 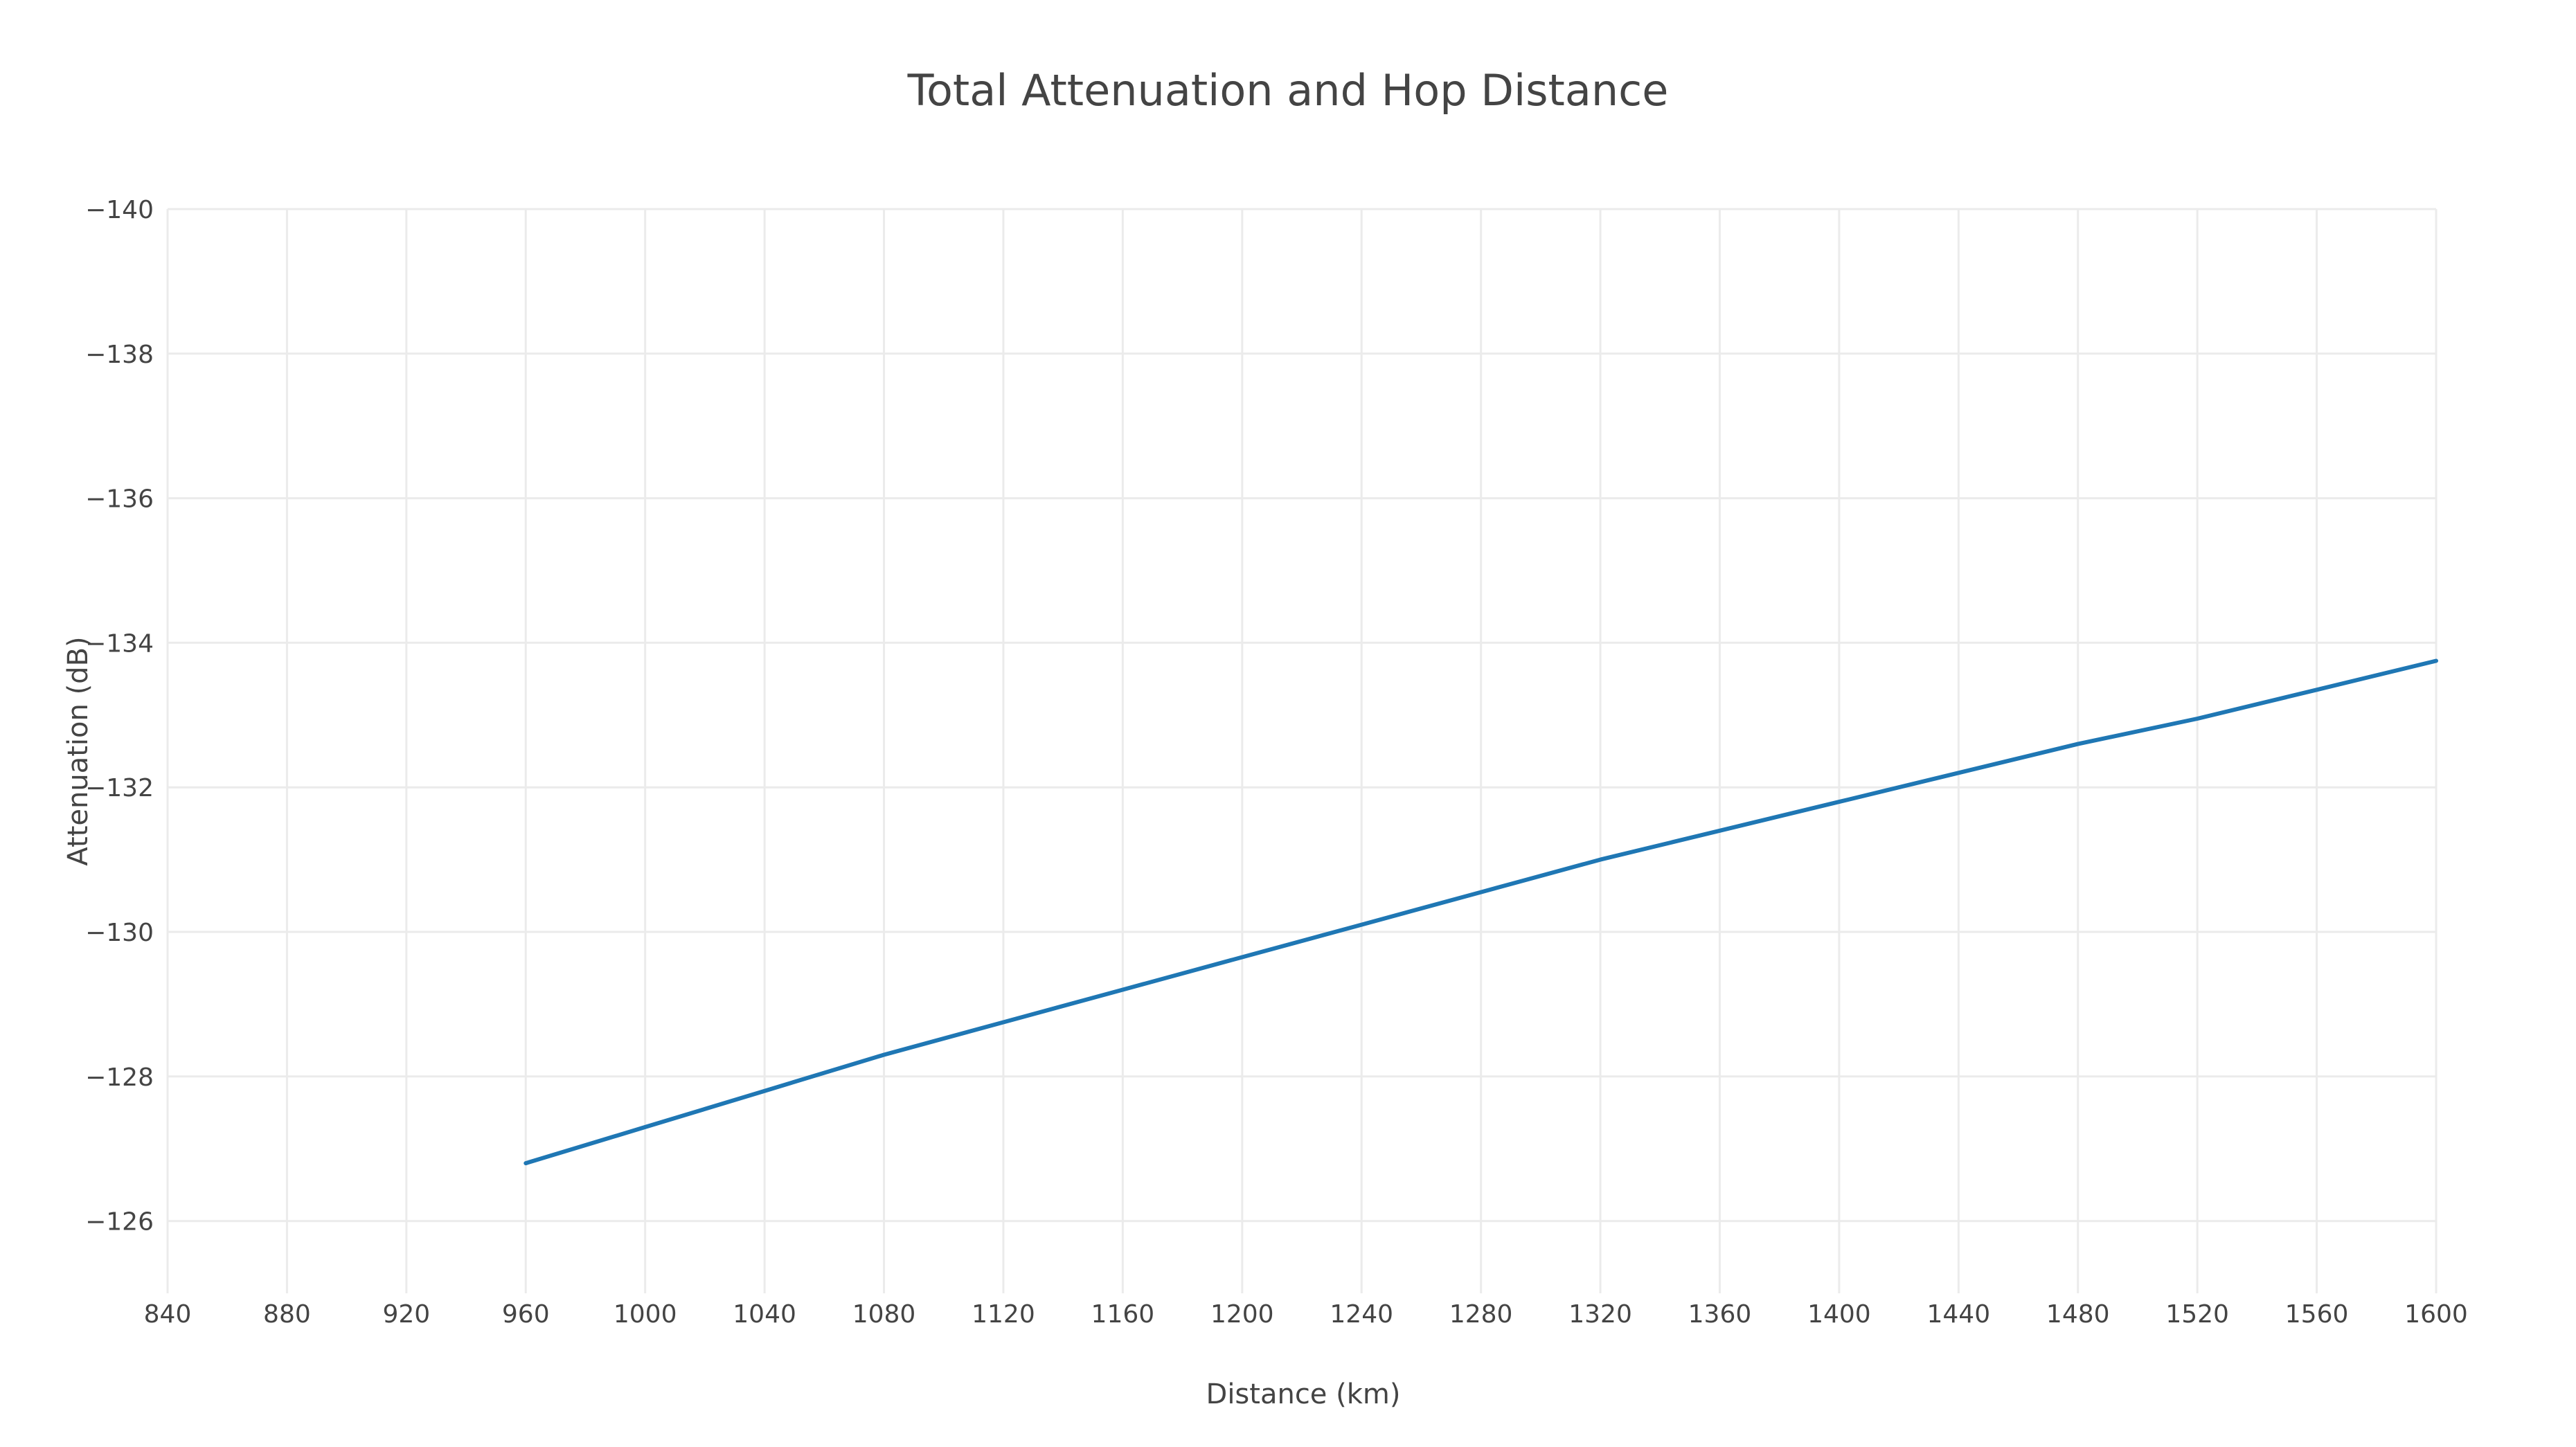 What do you see at coordinates (119, 643) in the screenshot?
I see `y-tick-label: −134` at bounding box center [119, 643].